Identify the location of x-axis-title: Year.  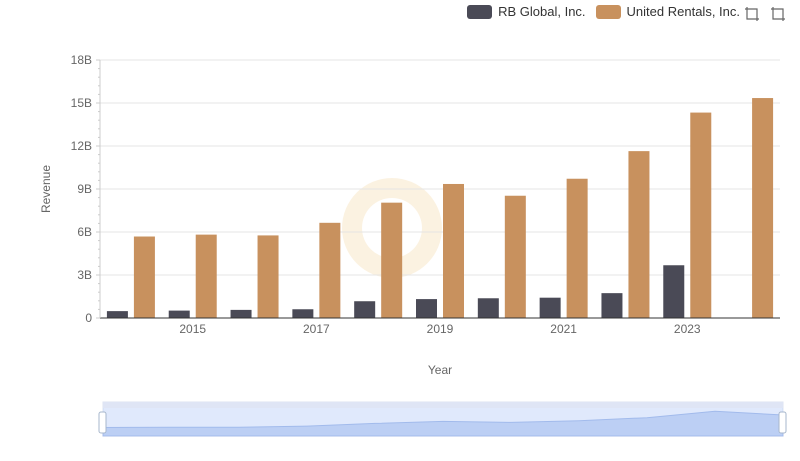
(440, 370).